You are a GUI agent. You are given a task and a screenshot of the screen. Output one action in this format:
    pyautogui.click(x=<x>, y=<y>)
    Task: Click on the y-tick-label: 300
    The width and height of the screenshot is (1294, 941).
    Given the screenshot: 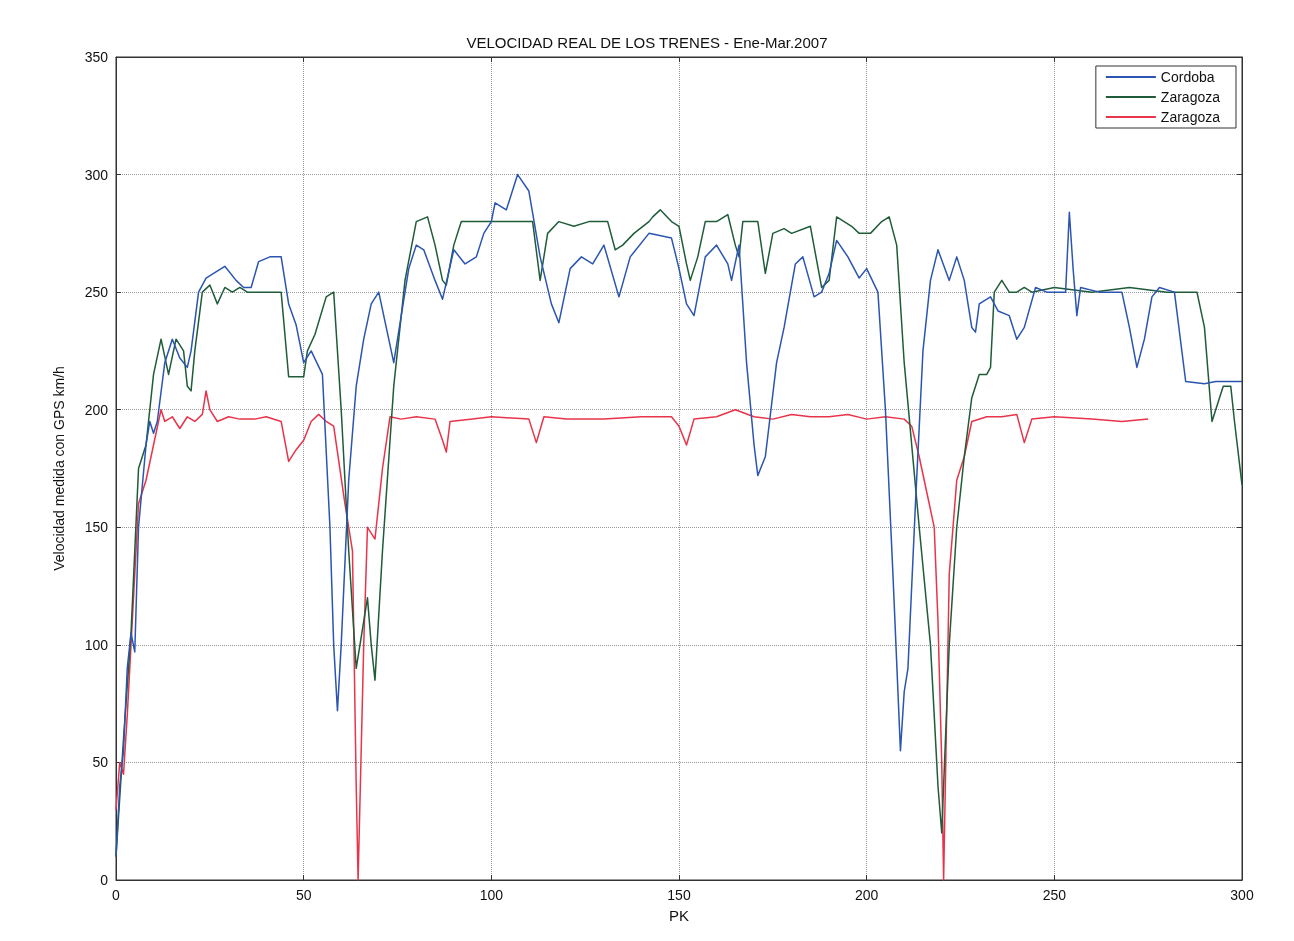 What is the action you would take?
    pyautogui.click(x=96, y=174)
    